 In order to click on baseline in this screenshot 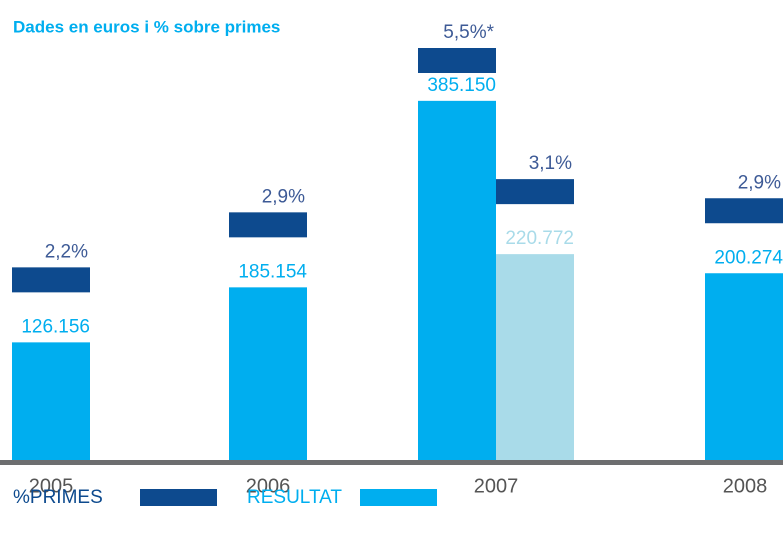, I will do `click(391, 462)`.